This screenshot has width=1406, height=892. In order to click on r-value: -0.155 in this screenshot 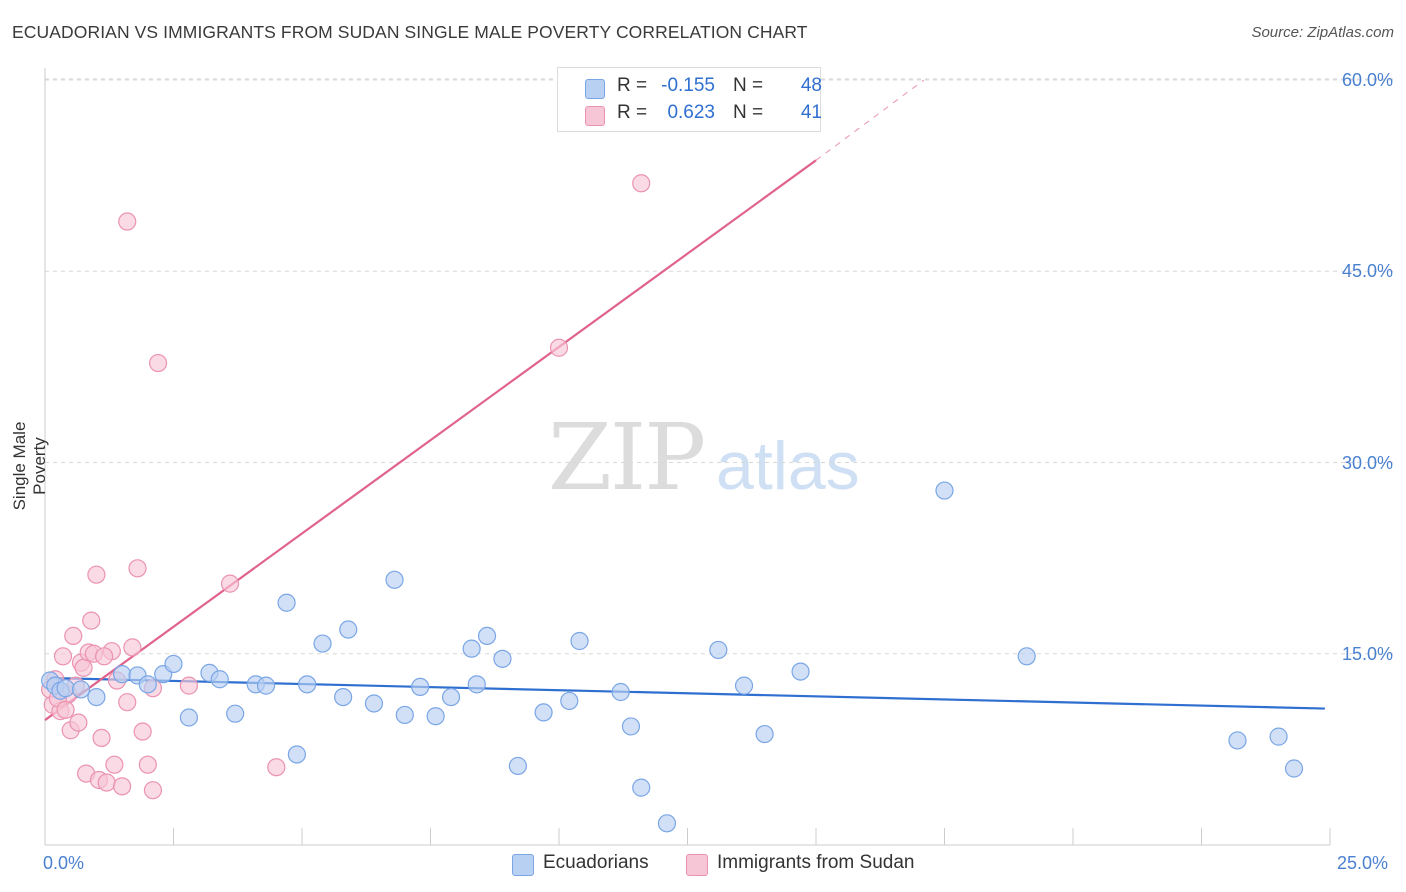, I will do `click(688, 85)`.